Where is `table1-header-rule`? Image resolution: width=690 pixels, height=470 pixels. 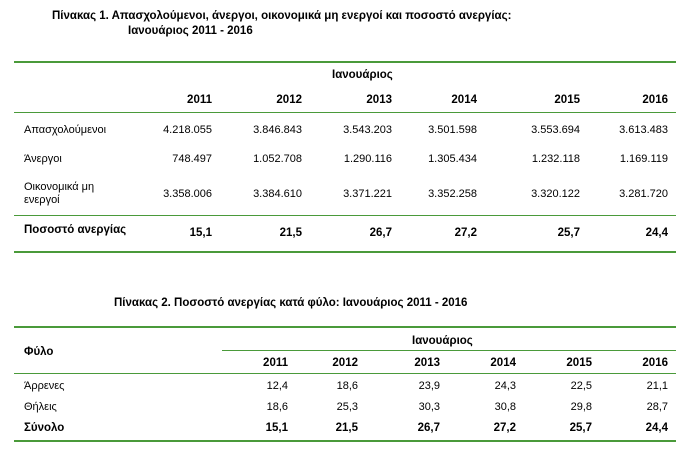 table1-header-rule is located at coordinates (345, 112).